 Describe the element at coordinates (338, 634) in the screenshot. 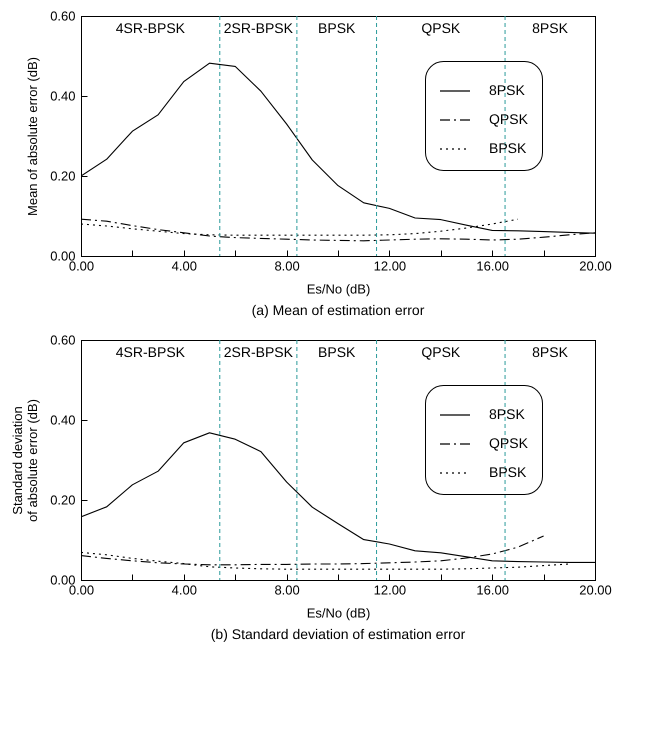

I see `text: (b) Standard deviation of estimation error` at that location.